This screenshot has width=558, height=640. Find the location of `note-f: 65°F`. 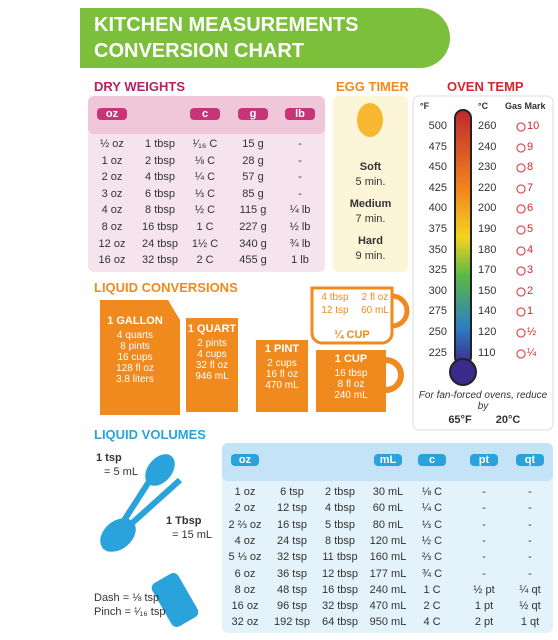

note-f: 65°F is located at coordinates (460, 420).